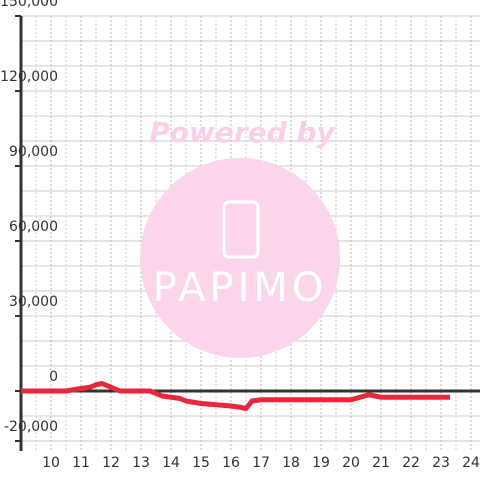 The width and height of the screenshot is (480, 480). I want to click on x-tick-label: 19, so click(321, 463).